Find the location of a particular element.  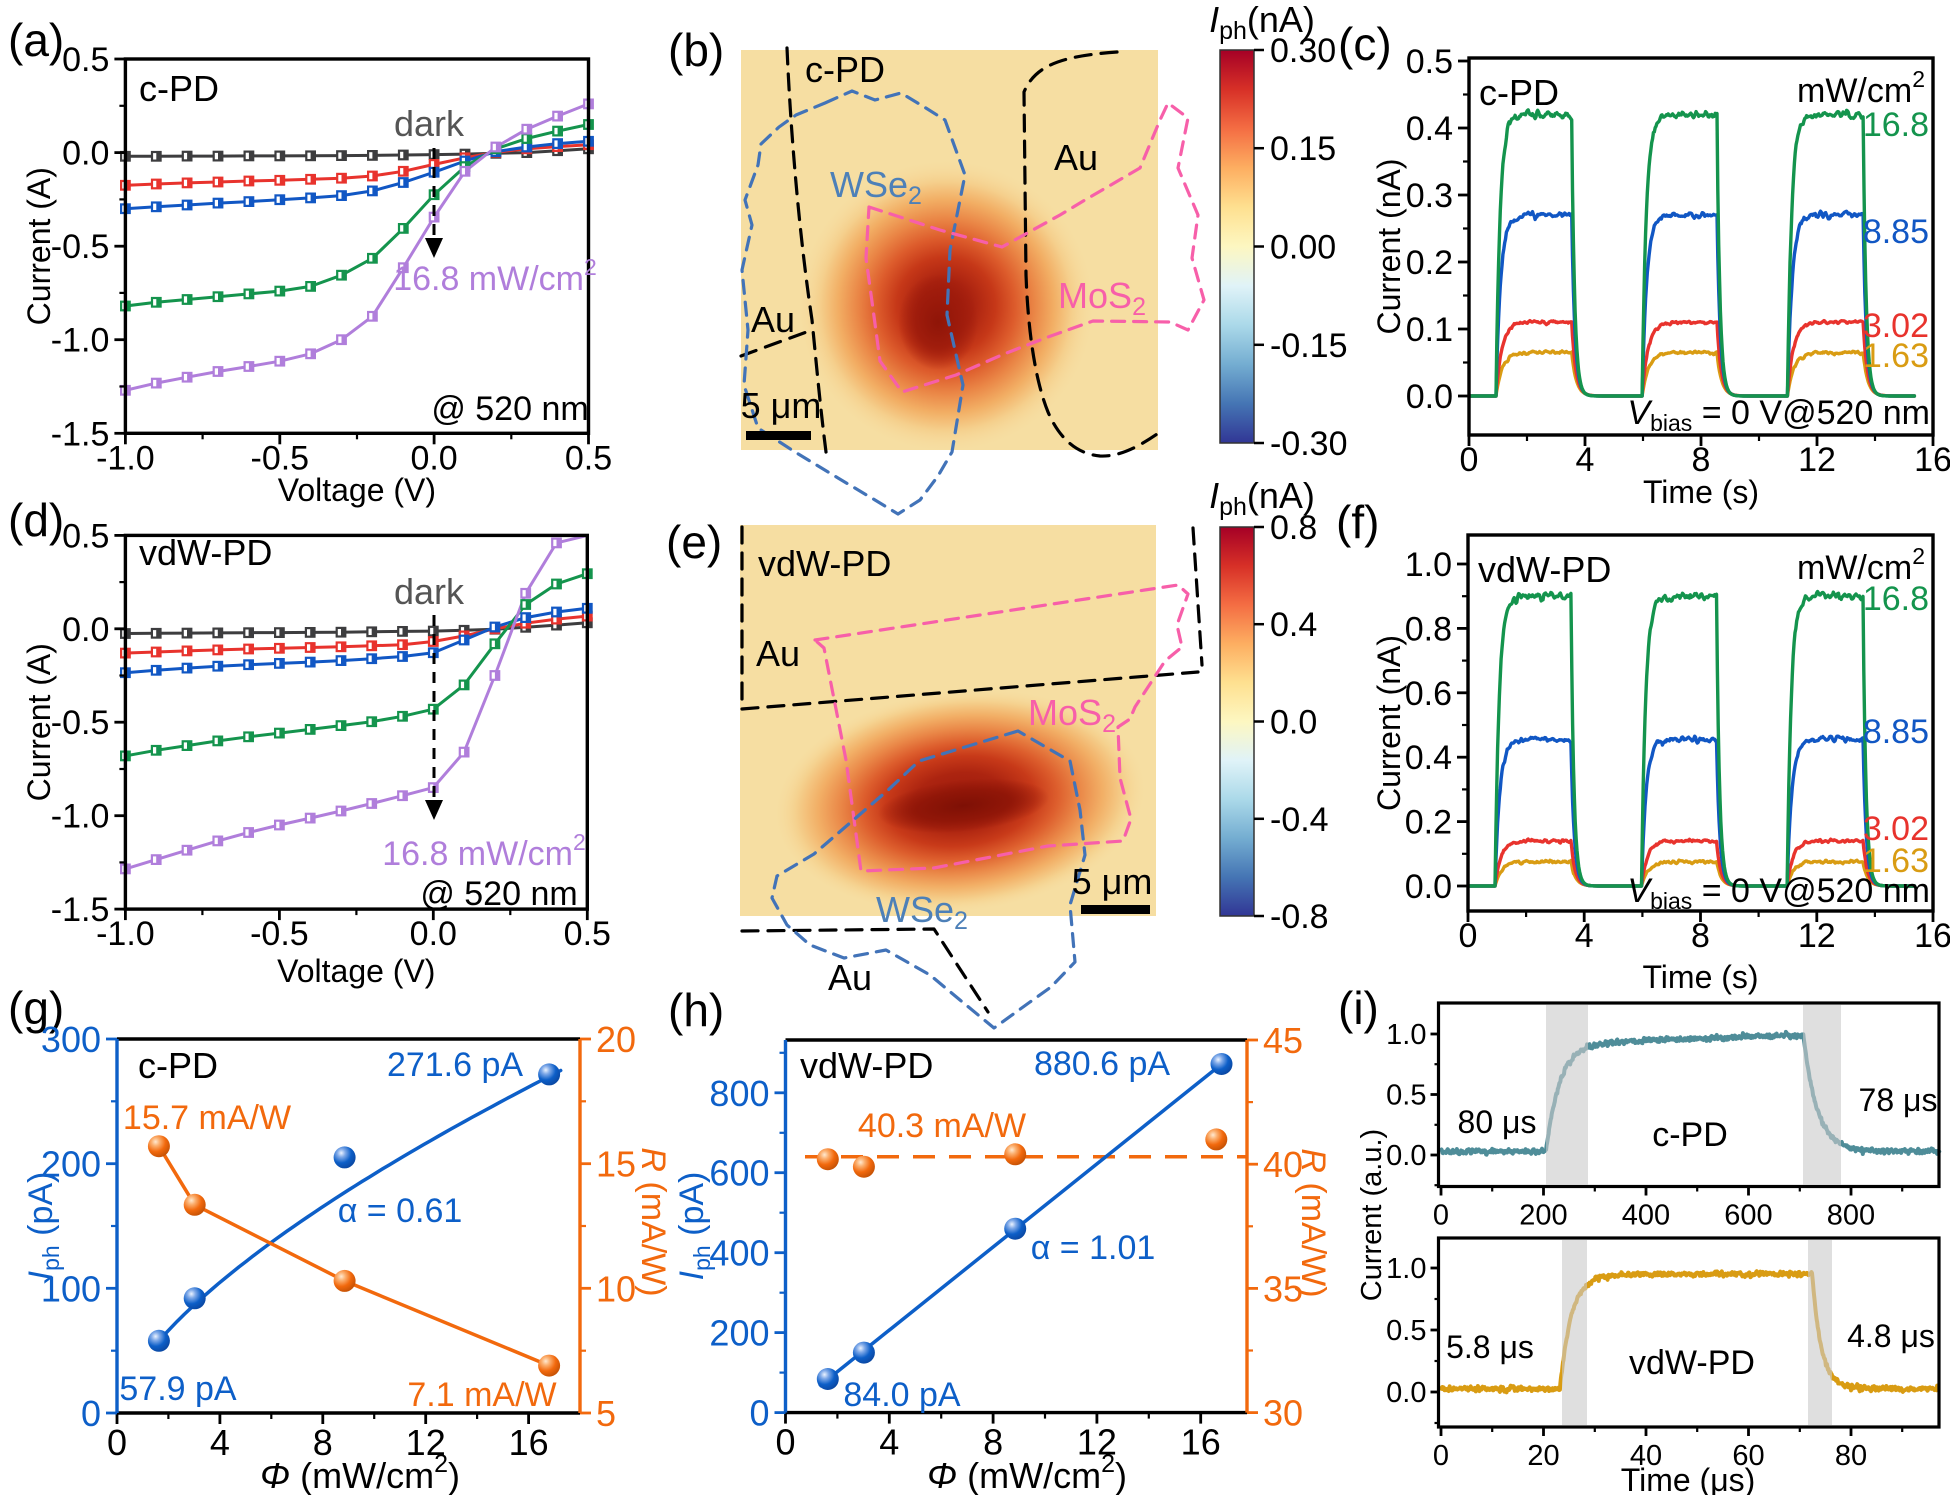

svg-text: 3.02 is located at coordinates (1896, 326).